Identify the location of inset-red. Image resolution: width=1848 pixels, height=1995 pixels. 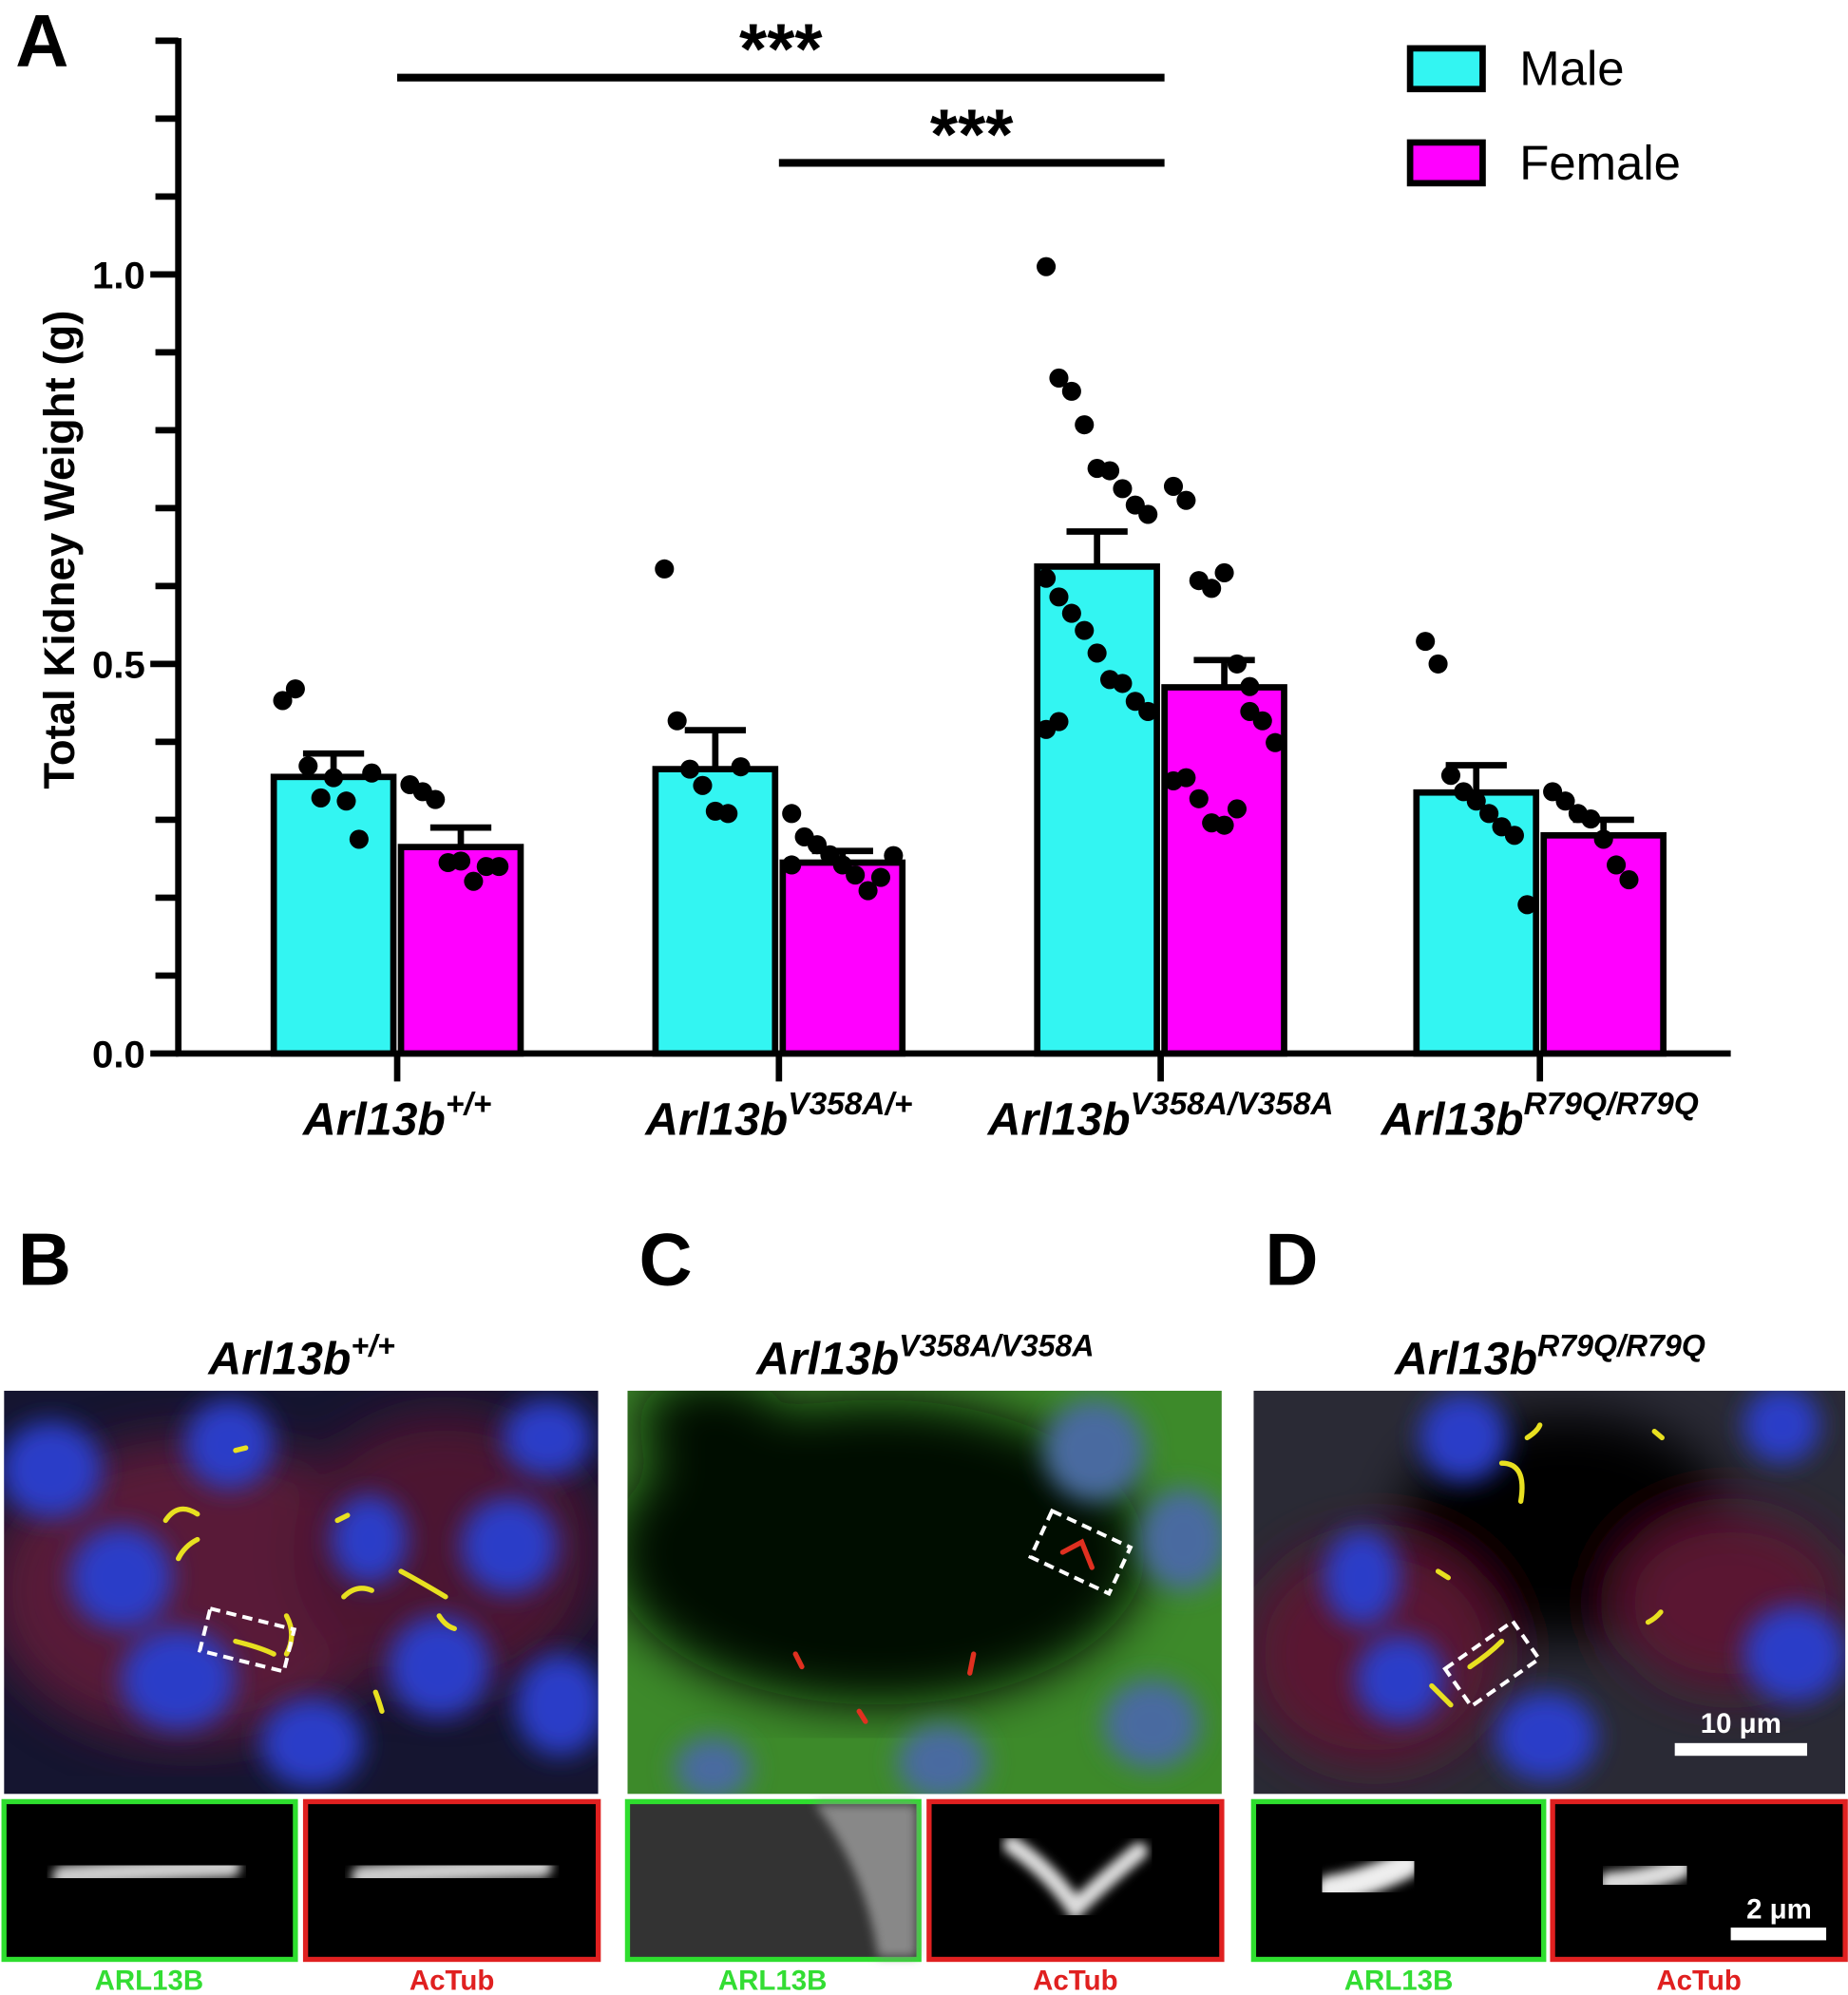
(1075, 1880).